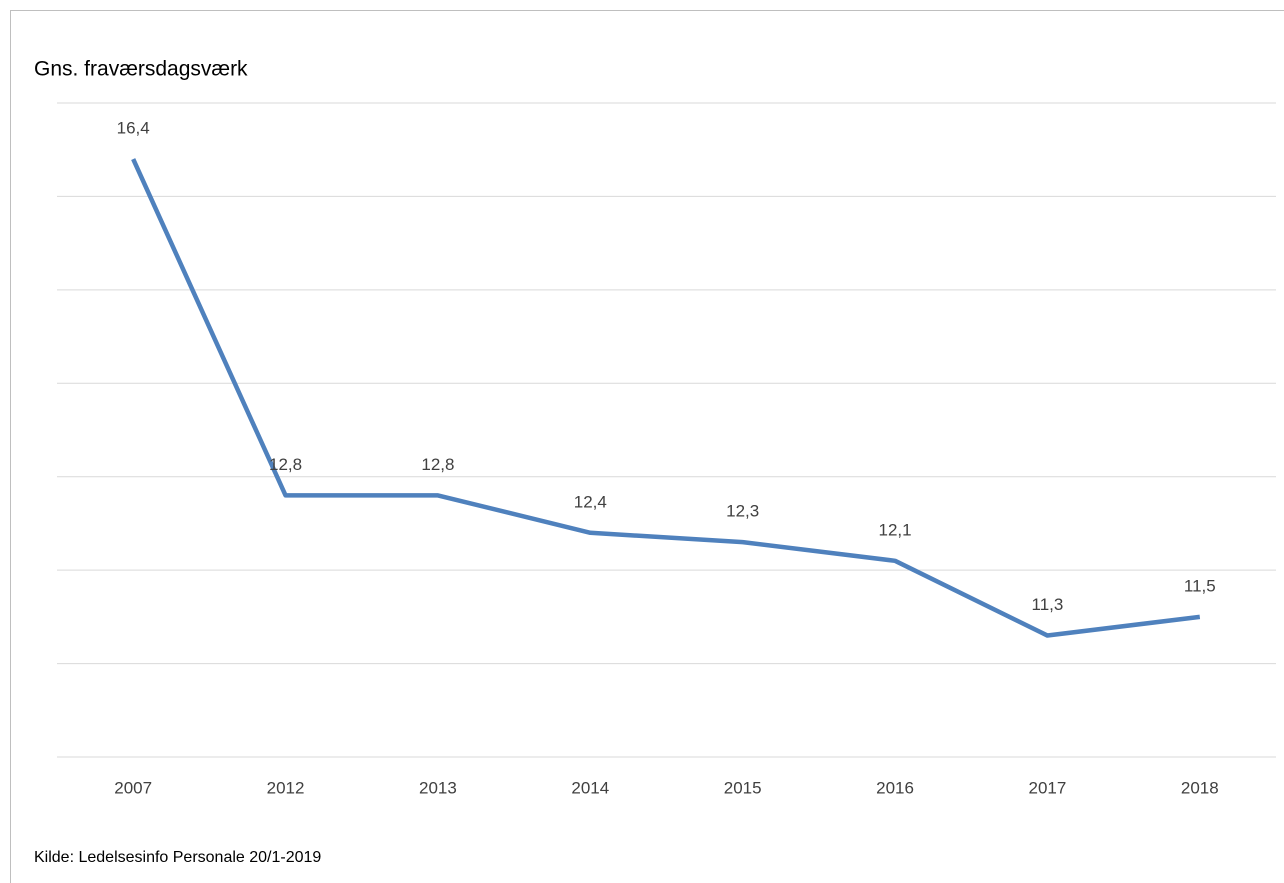  I want to click on x-tick-label: 2012, so click(286, 787).